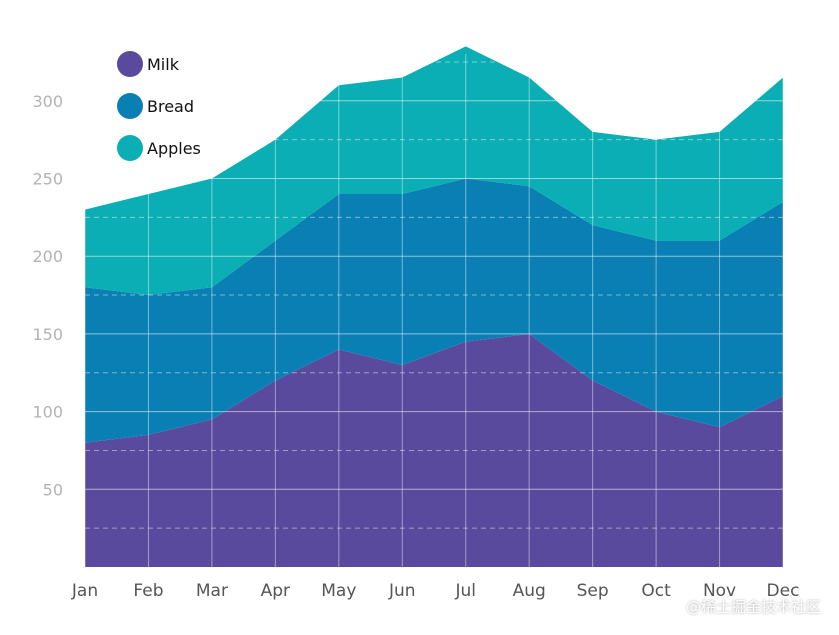  I want to click on x-tick-label: May, so click(338, 591).